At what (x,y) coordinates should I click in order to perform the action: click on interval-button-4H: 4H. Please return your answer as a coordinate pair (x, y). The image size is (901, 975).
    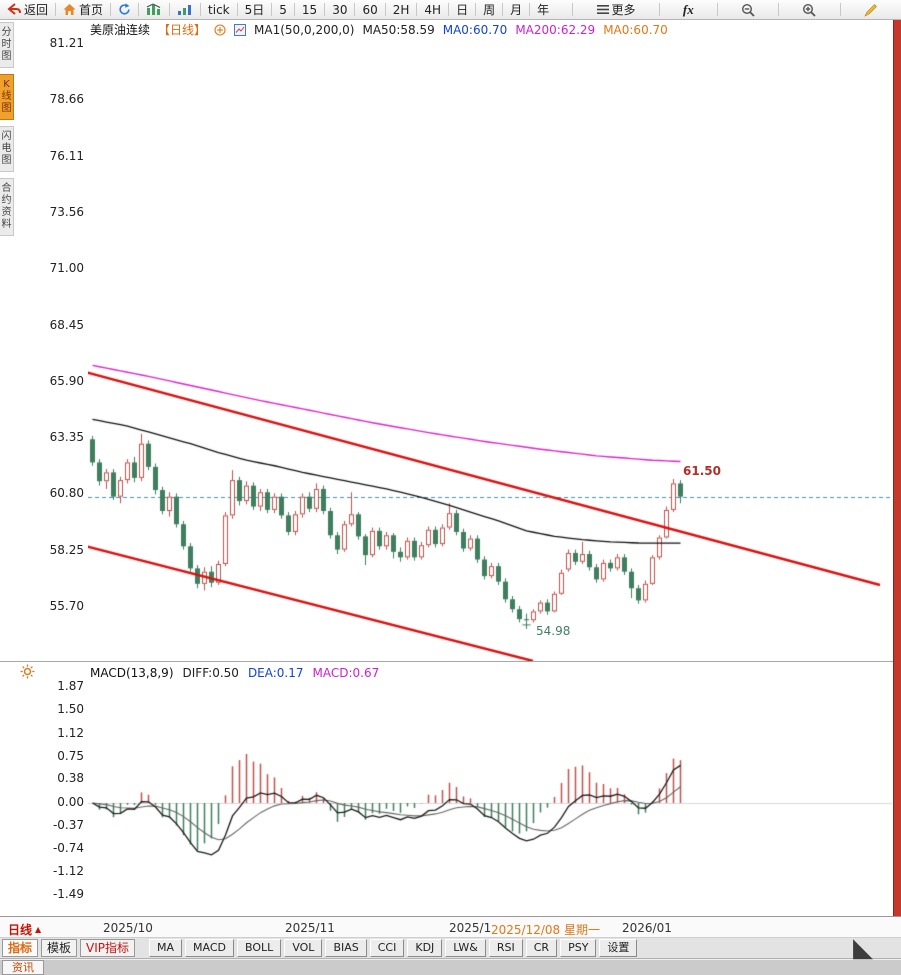
    Looking at the image, I should click on (433, 9).